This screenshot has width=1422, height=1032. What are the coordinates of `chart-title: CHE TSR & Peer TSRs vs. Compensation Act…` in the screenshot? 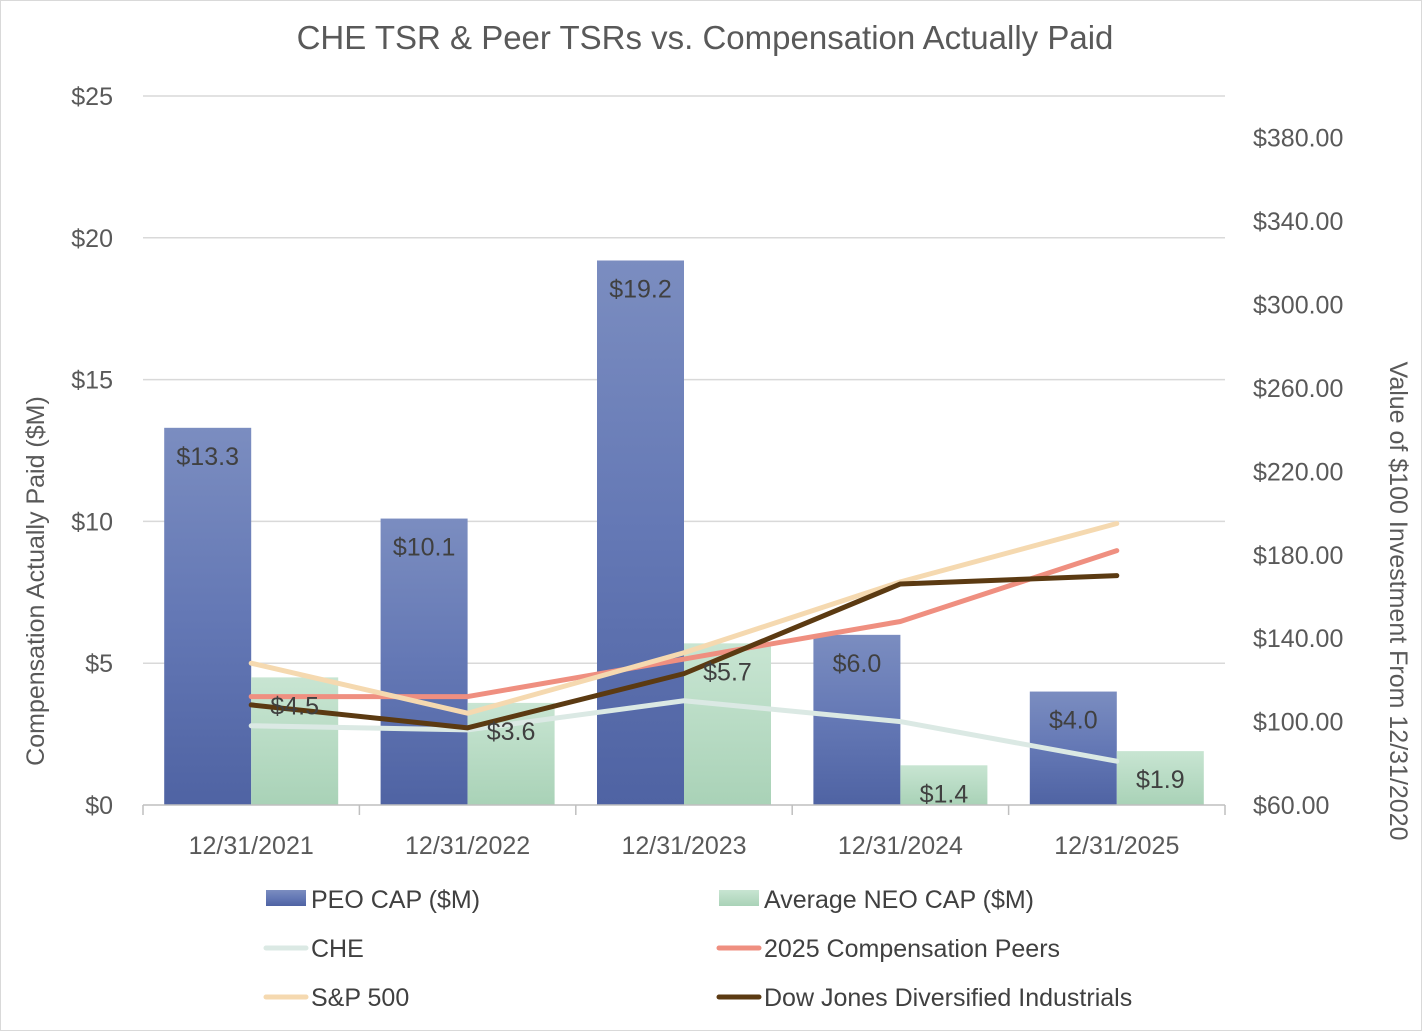 It's located at (705, 37).